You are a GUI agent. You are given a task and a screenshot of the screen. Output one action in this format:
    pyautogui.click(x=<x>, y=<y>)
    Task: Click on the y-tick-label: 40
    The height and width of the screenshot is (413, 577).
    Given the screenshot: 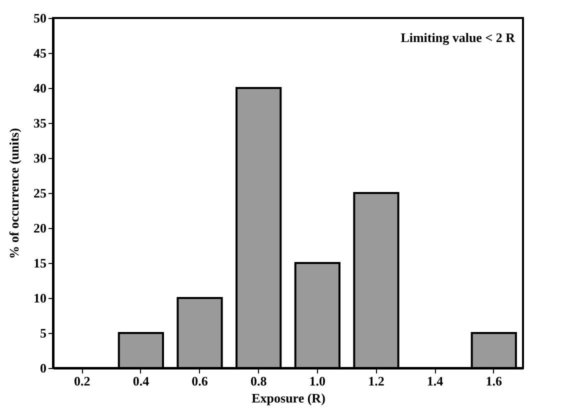 What is the action you would take?
    pyautogui.click(x=40, y=88)
    